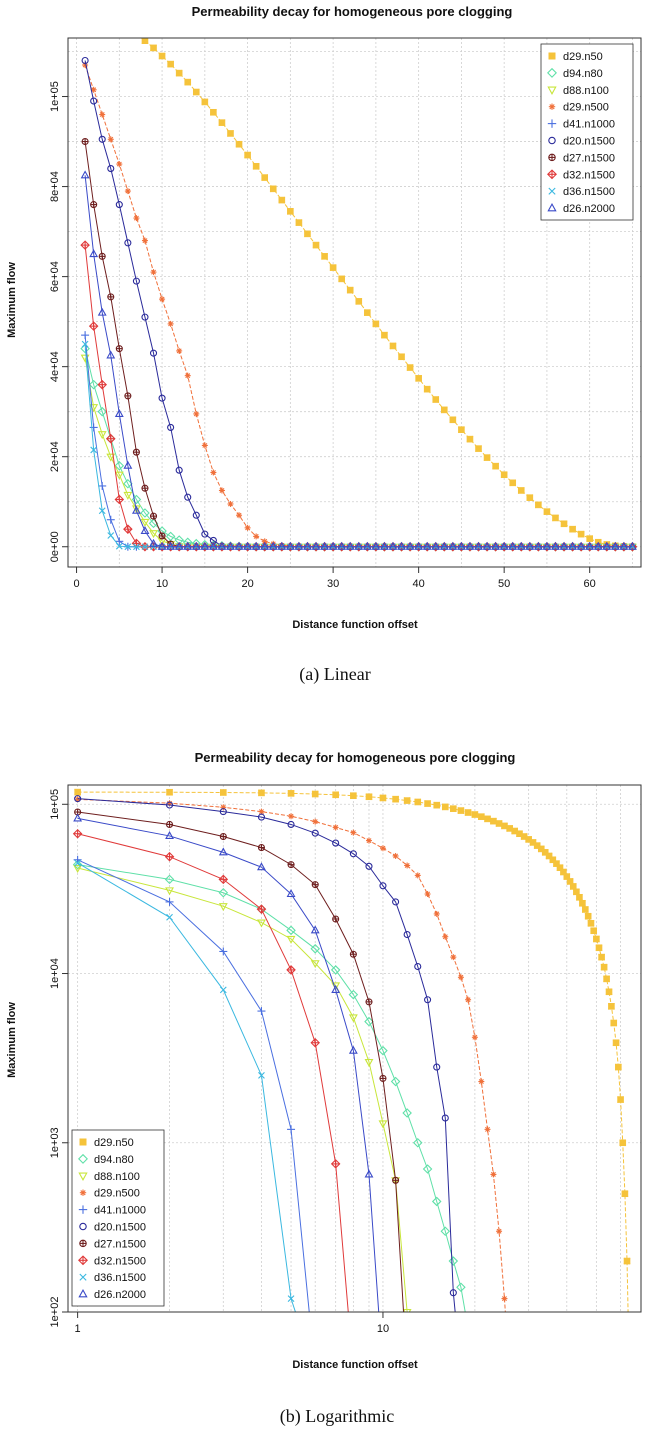 The image size is (648, 1439). Describe the element at coordinates (589, 192) in the screenshot. I see `legend-label: d36.n1500` at that location.